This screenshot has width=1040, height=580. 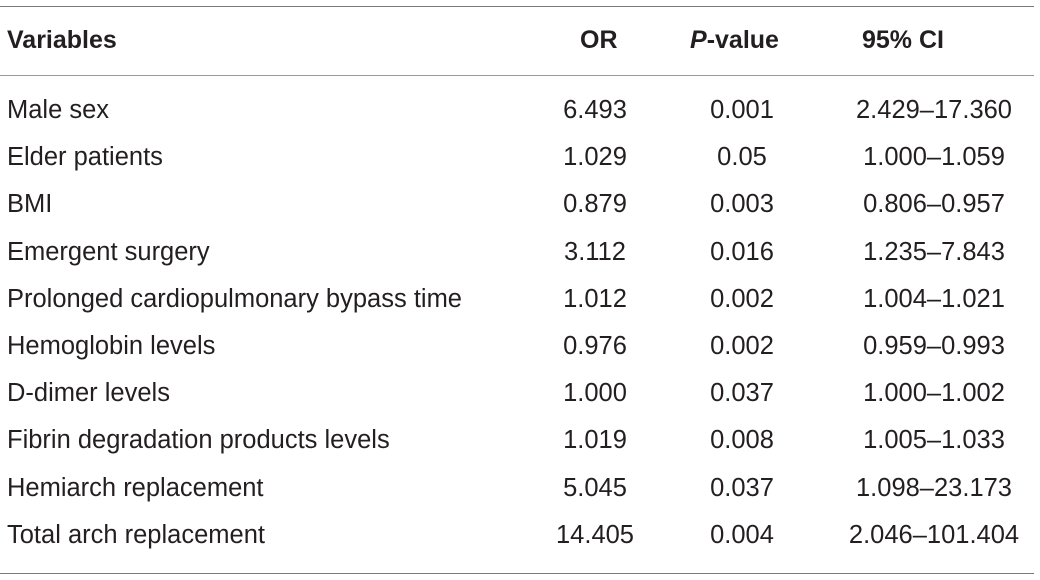 What do you see at coordinates (595, 251) in the screenshot?
I see `cell-or: 3.112` at bounding box center [595, 251].